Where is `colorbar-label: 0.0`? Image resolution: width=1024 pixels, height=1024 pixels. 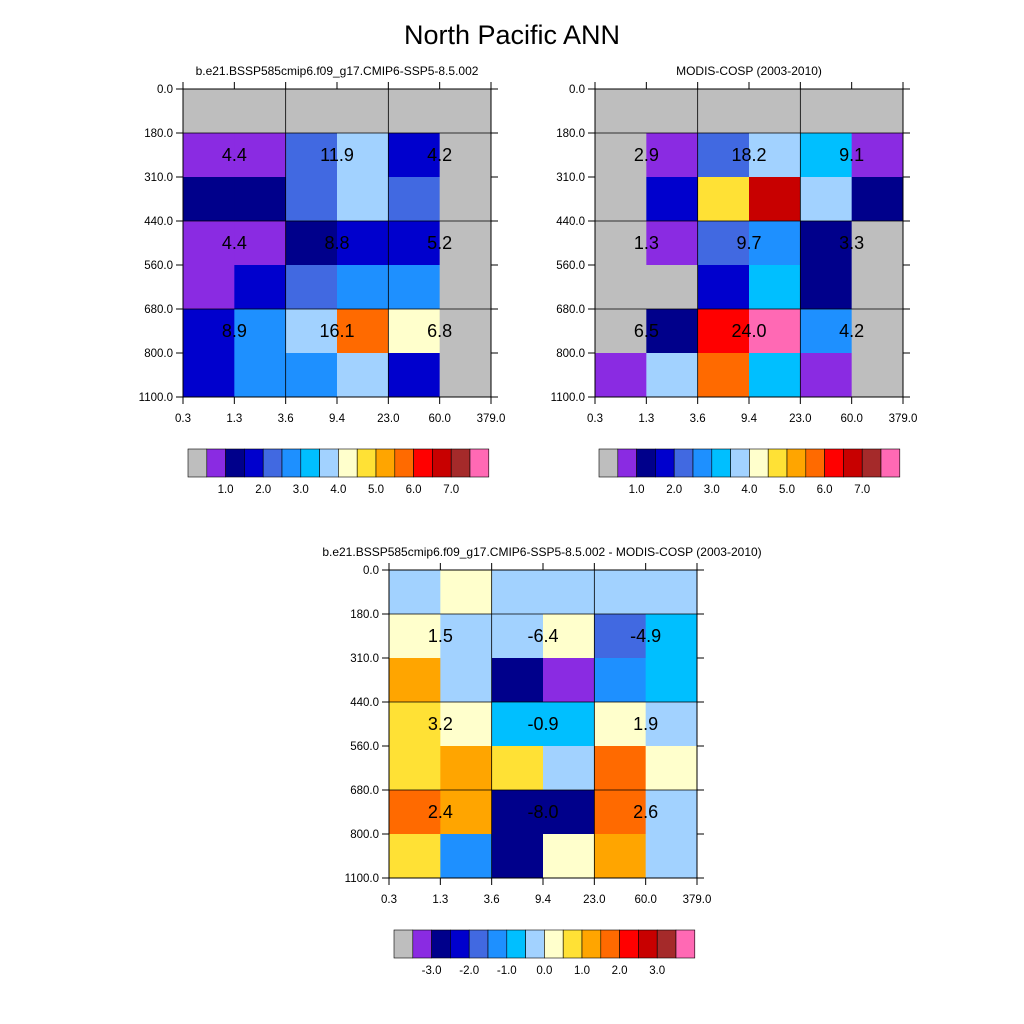 colorbar-label: 0.0 is located at coordinates (544, 971).